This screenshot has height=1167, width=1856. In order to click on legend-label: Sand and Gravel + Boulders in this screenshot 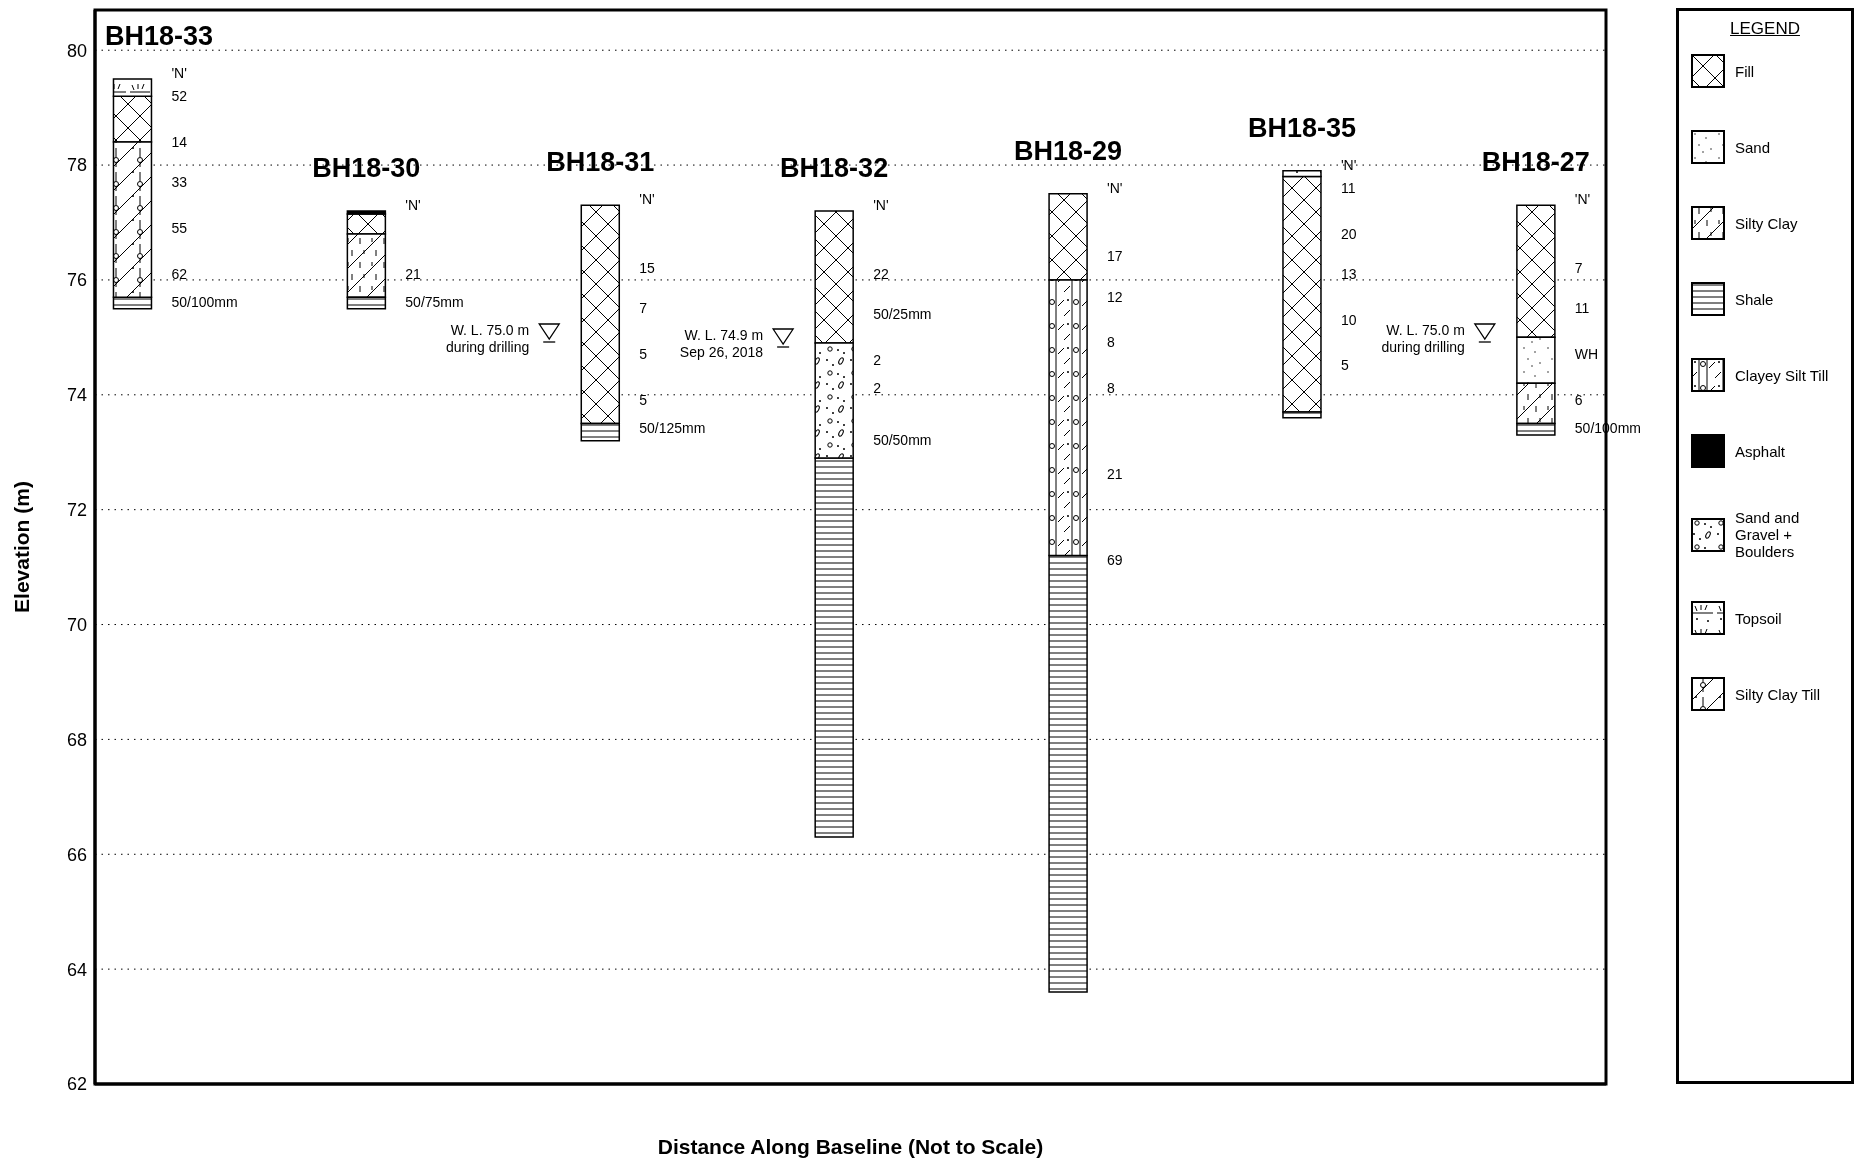, I will do `click(1768, 534)`.